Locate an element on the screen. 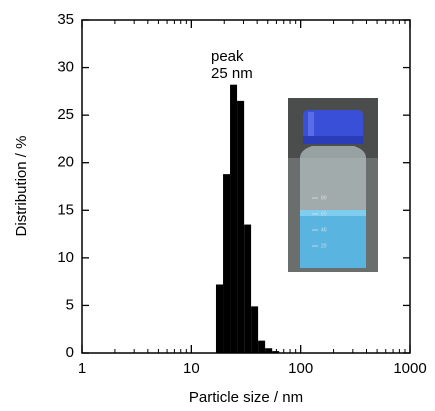  y-tick-label: 30 is located at coordinates (65, 67).